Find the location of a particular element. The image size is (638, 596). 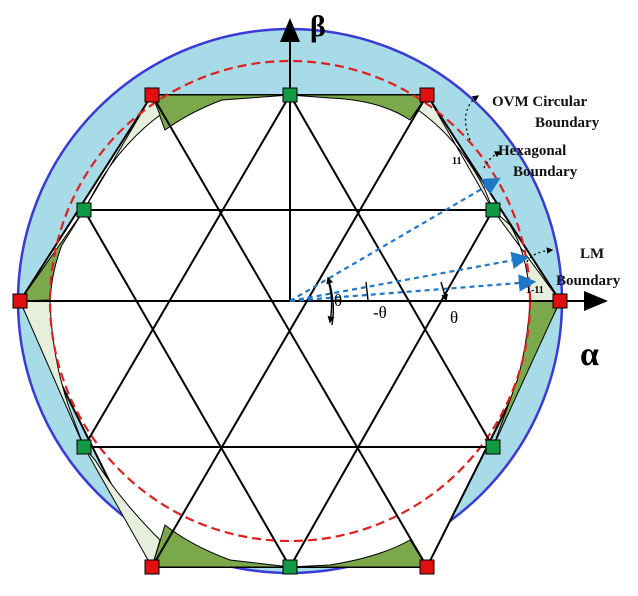

lm-boundary-label-1: LM is located at coordinates (592, 254).